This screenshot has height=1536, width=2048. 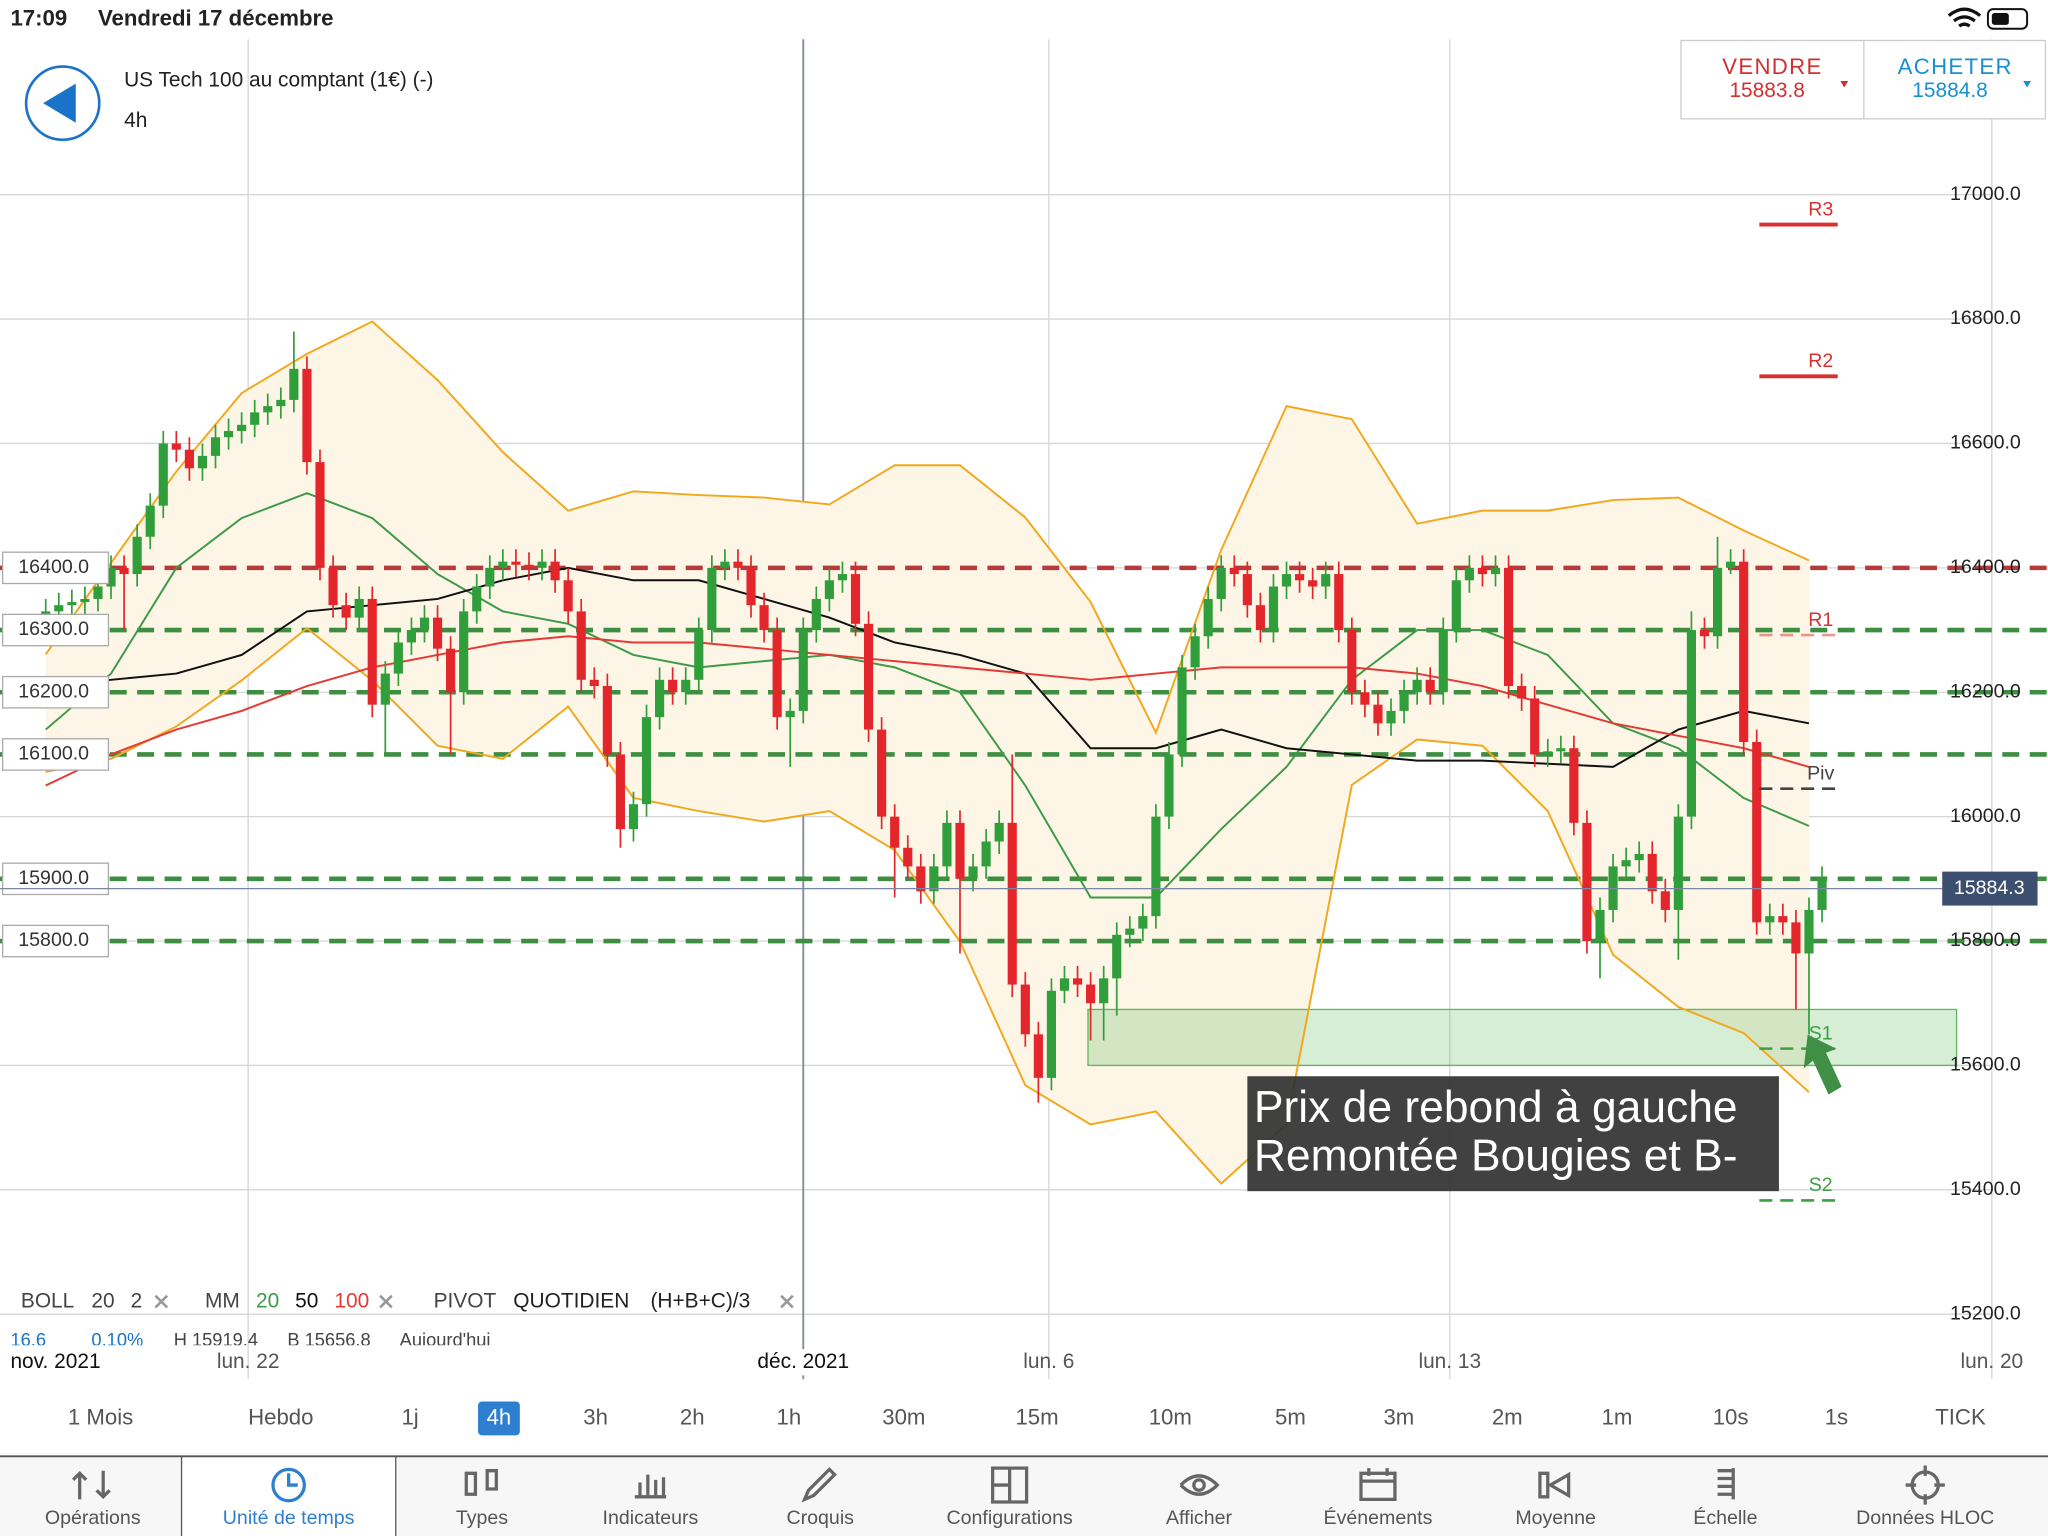 I want to click on price-label: 15884.3, so click(x=1989, y=888).